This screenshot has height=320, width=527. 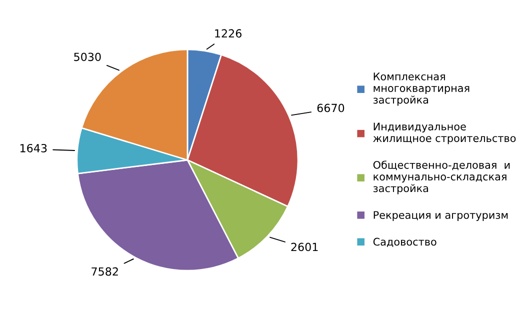 I want to click on data-label: 1643, so click(x=33, y=148).